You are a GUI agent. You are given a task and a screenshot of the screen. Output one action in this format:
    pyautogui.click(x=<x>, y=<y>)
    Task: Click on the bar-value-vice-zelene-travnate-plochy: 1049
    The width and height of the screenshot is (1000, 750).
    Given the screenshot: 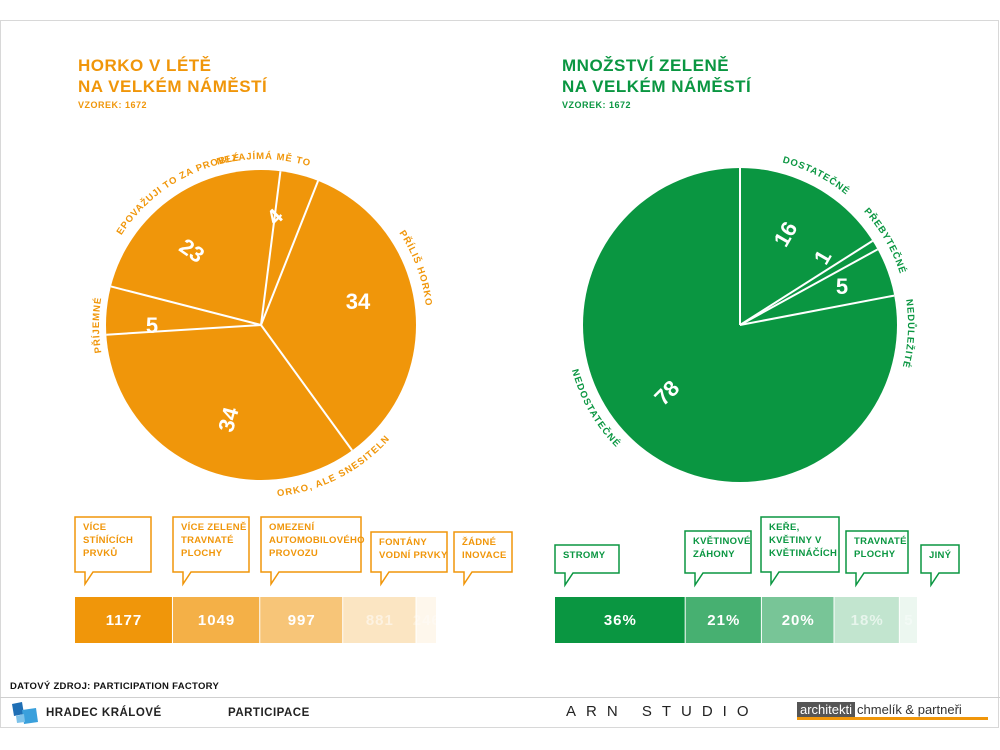 What is the action you would take?
    pyautogui.click(x=216, y=620)
    